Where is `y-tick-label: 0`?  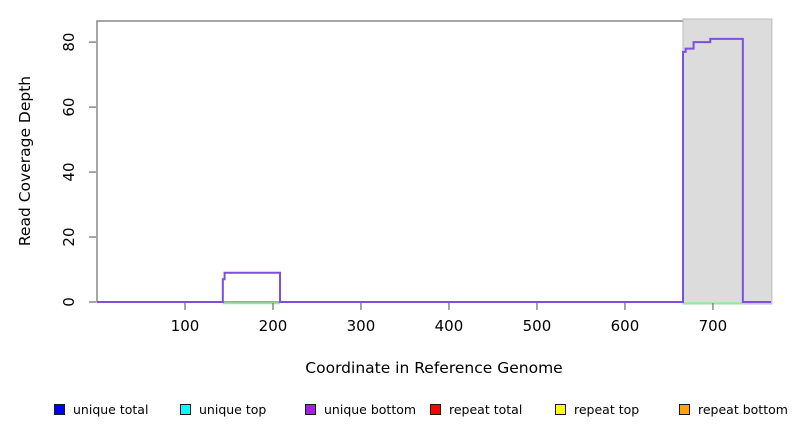 y-tick-label: 0 is located at coordinates (69, 302).